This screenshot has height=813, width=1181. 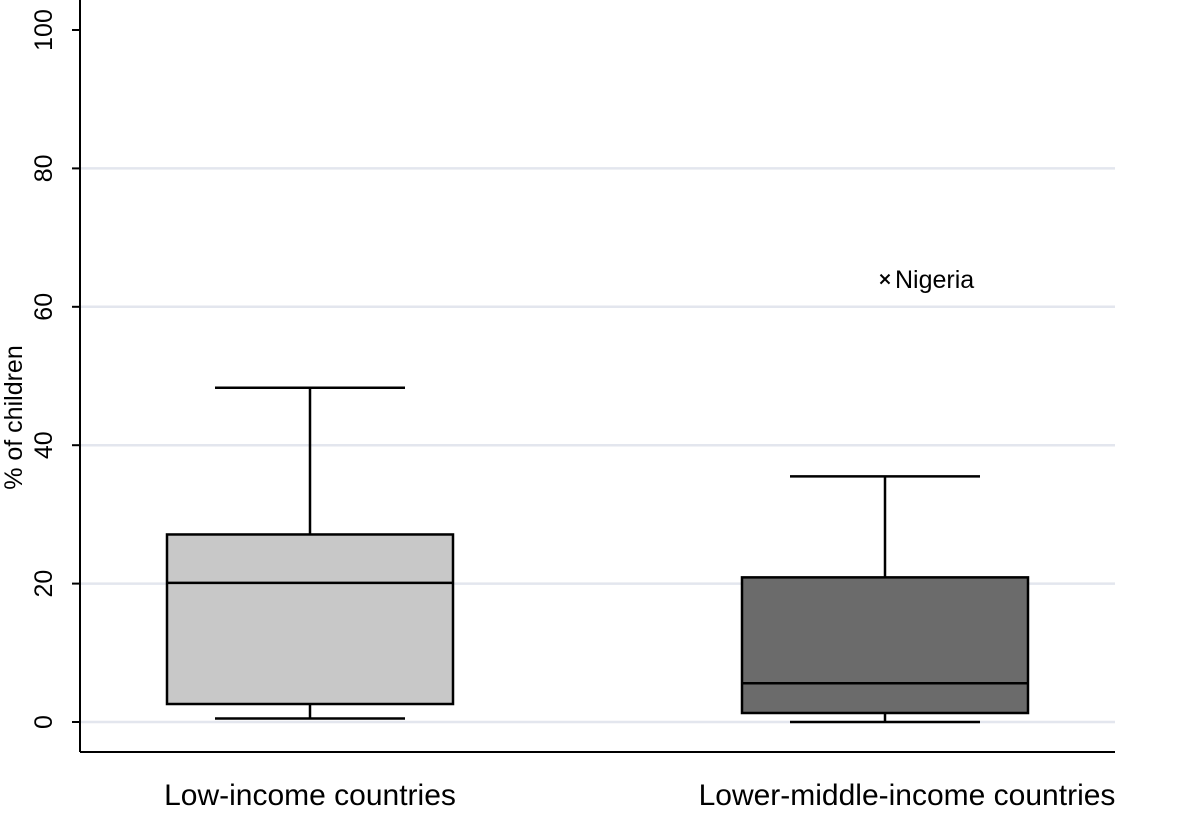 I want to click on category-label-0: Low-income countries, so click(x=310, y=793).